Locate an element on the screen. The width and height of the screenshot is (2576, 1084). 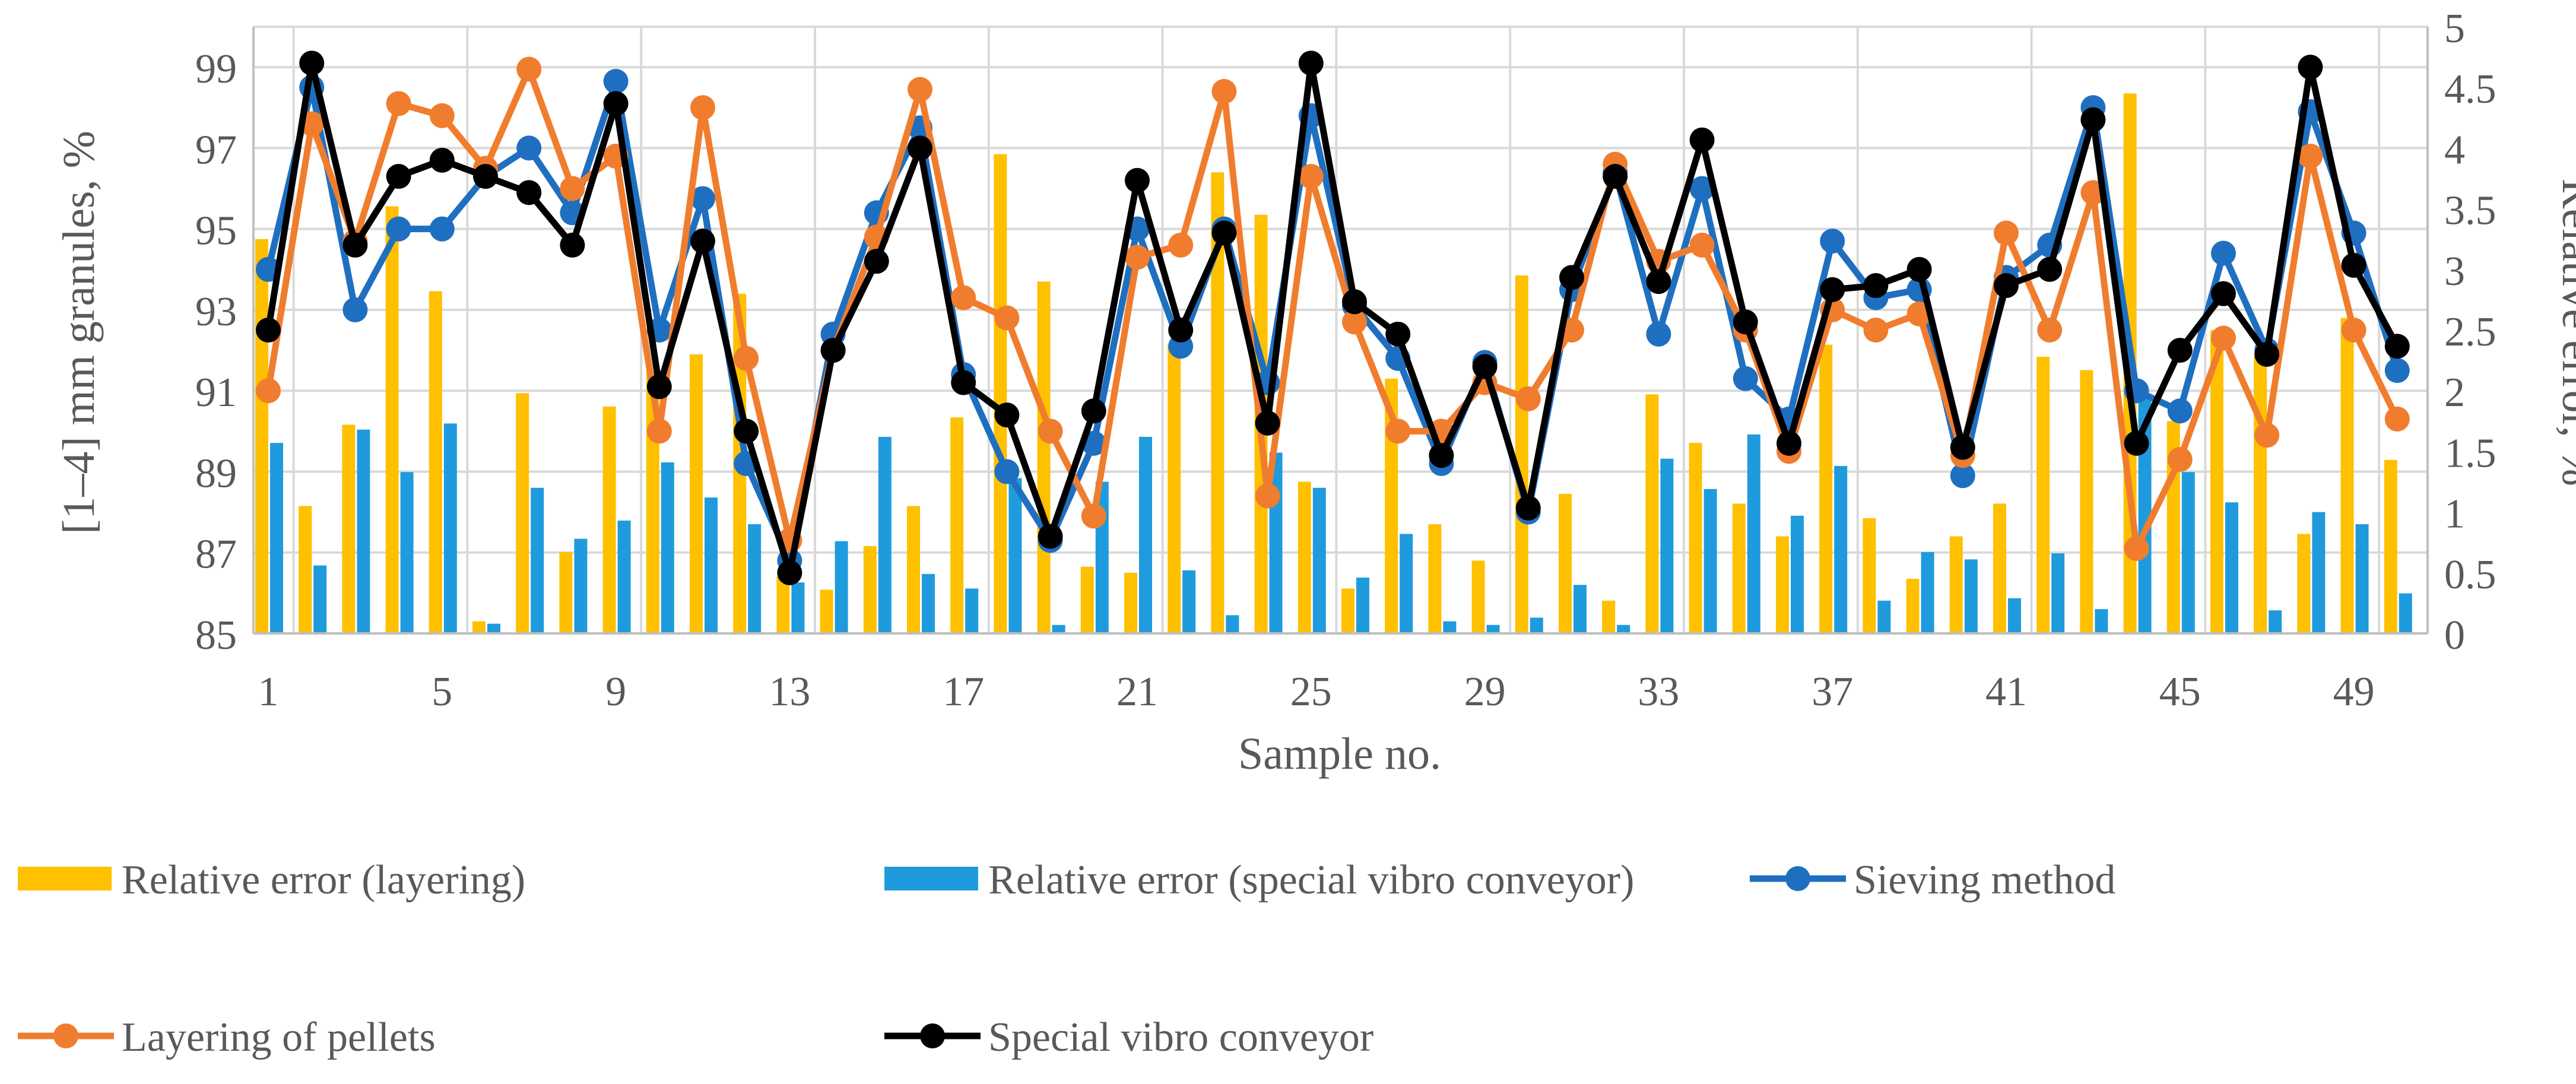
y-tick-label-right: 2 is located at coordinates (2454, 393).